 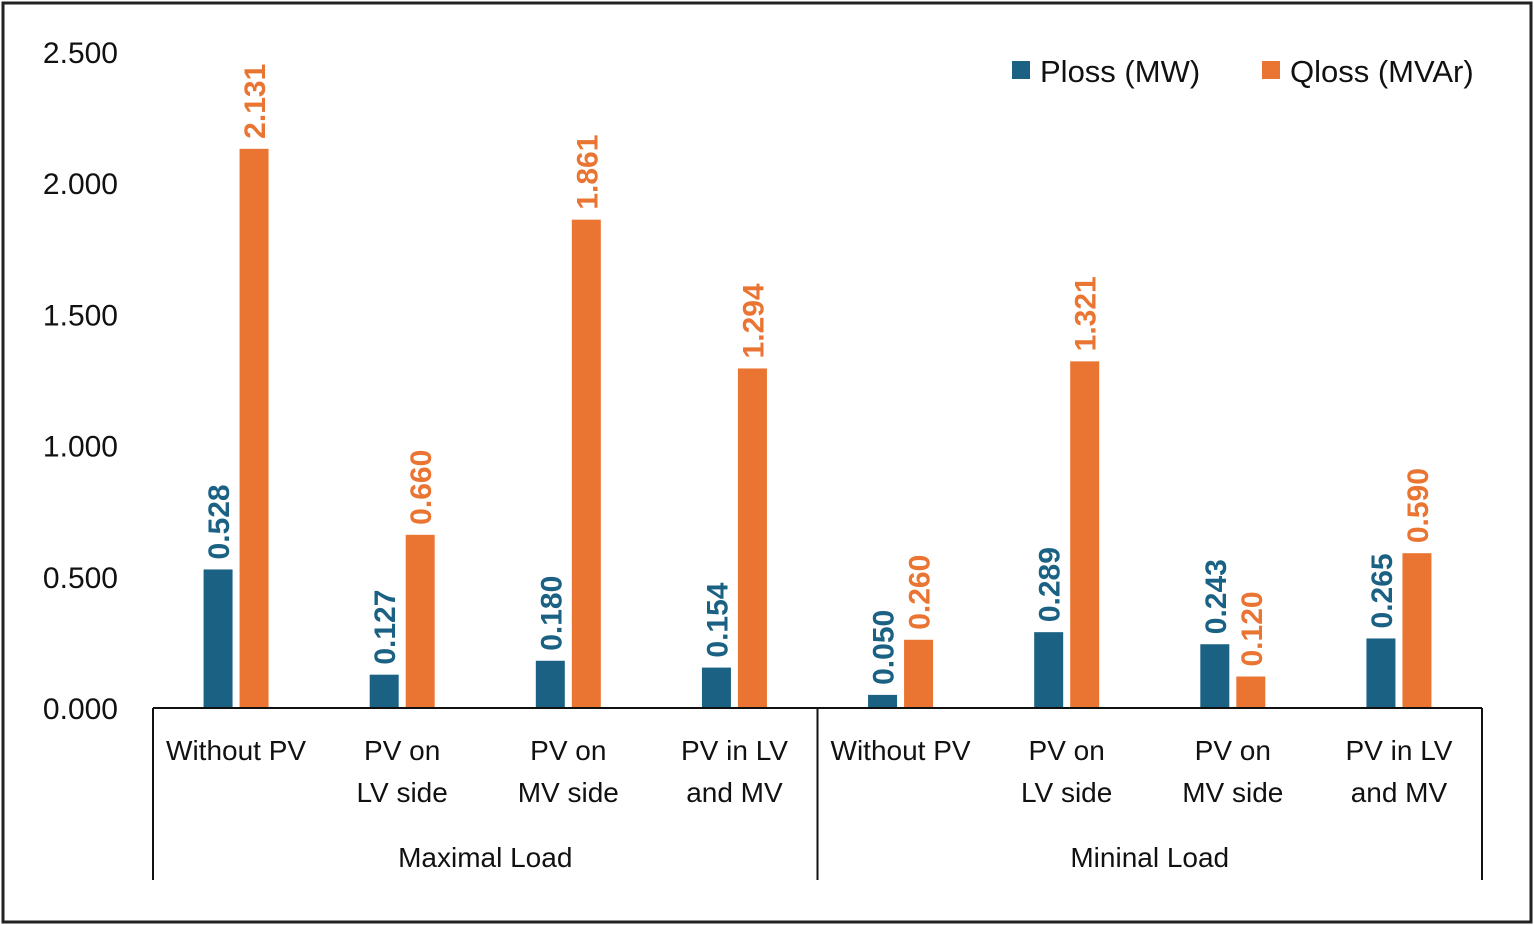 What do you see at coordinates (80, 315) in the screenshot?
I see `y-tick-label: 1.500` at bounding box center [80, 315].